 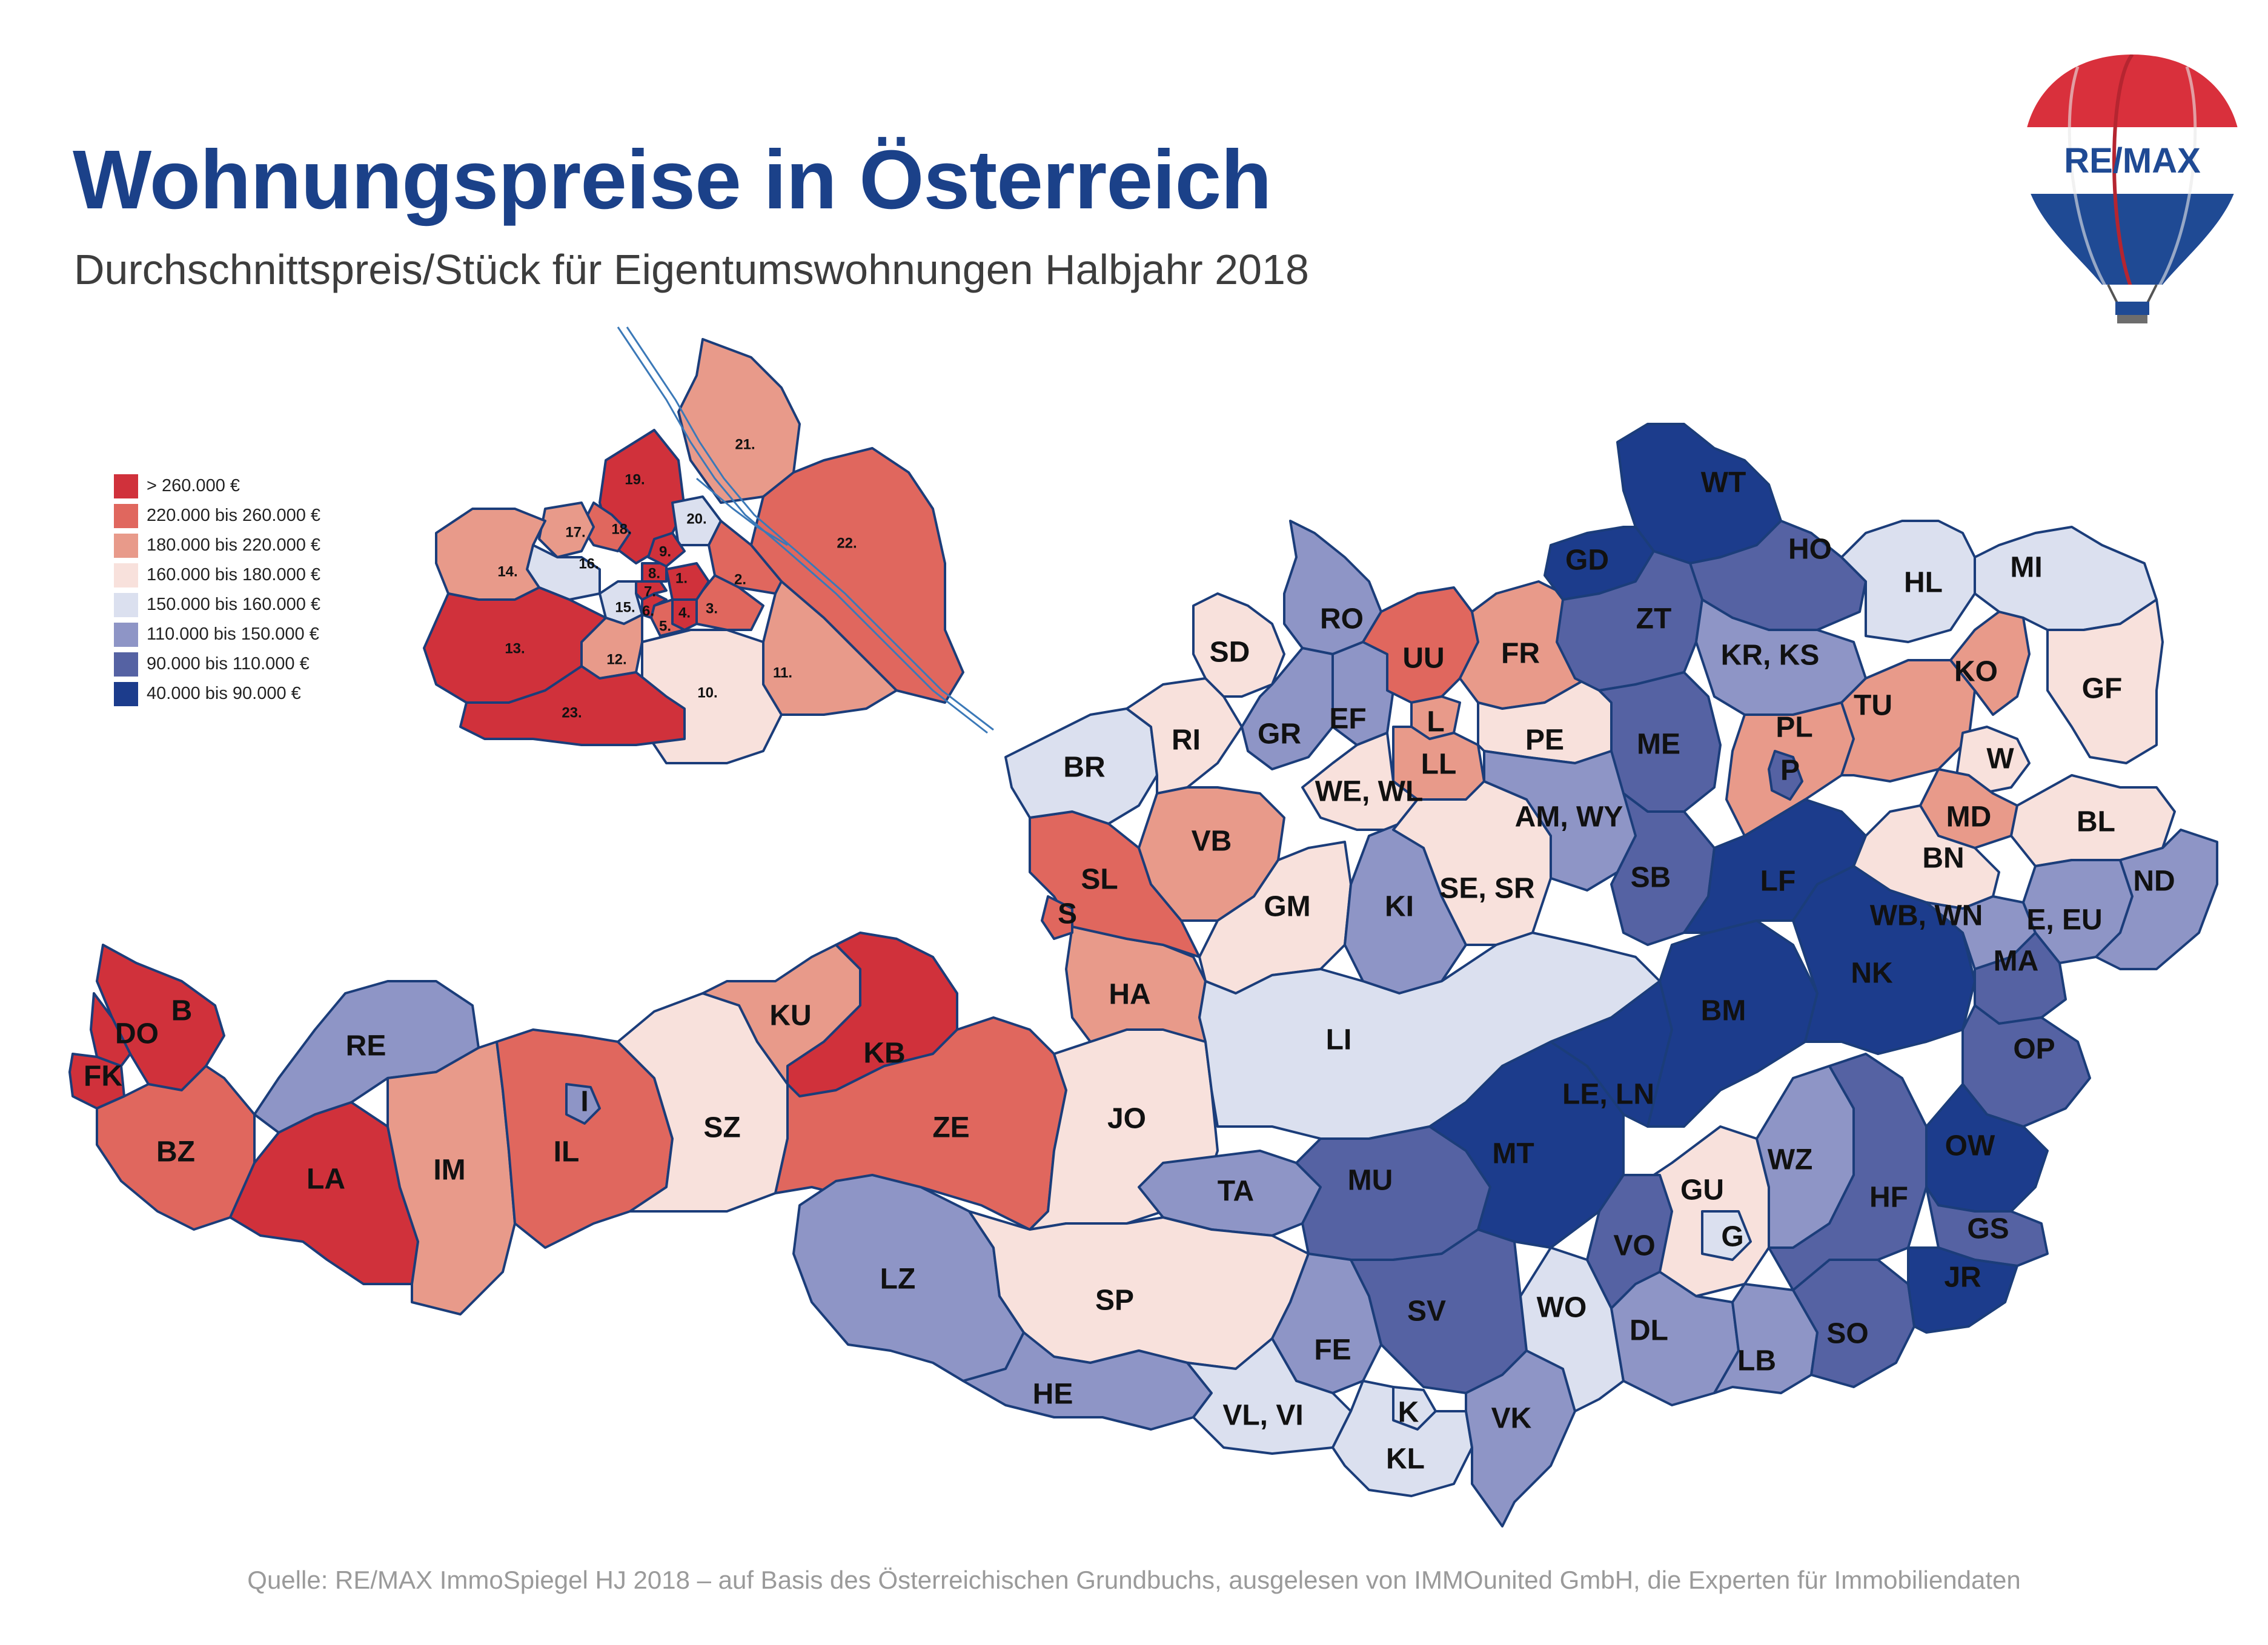 I want to click on district-label: LB, so click(x=1756, y=1361).